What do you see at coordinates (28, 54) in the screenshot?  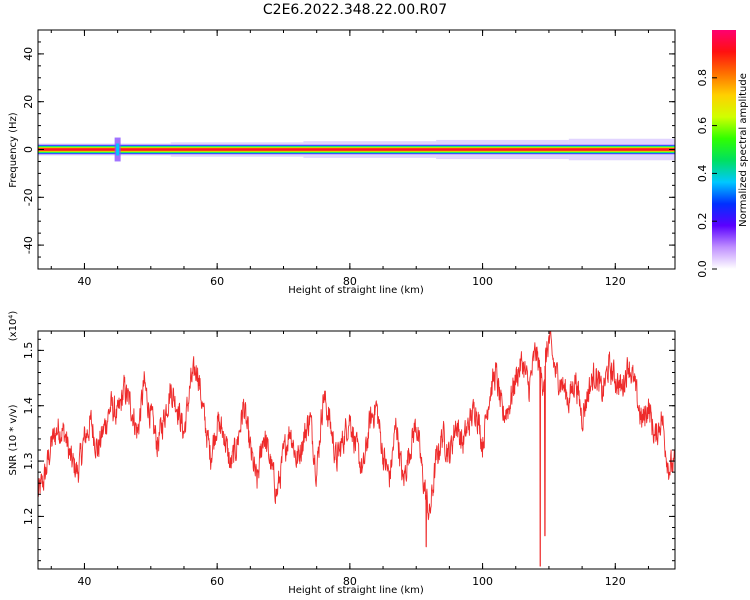 I see `y-tick-label: 40` at bounding box center [28, 54].